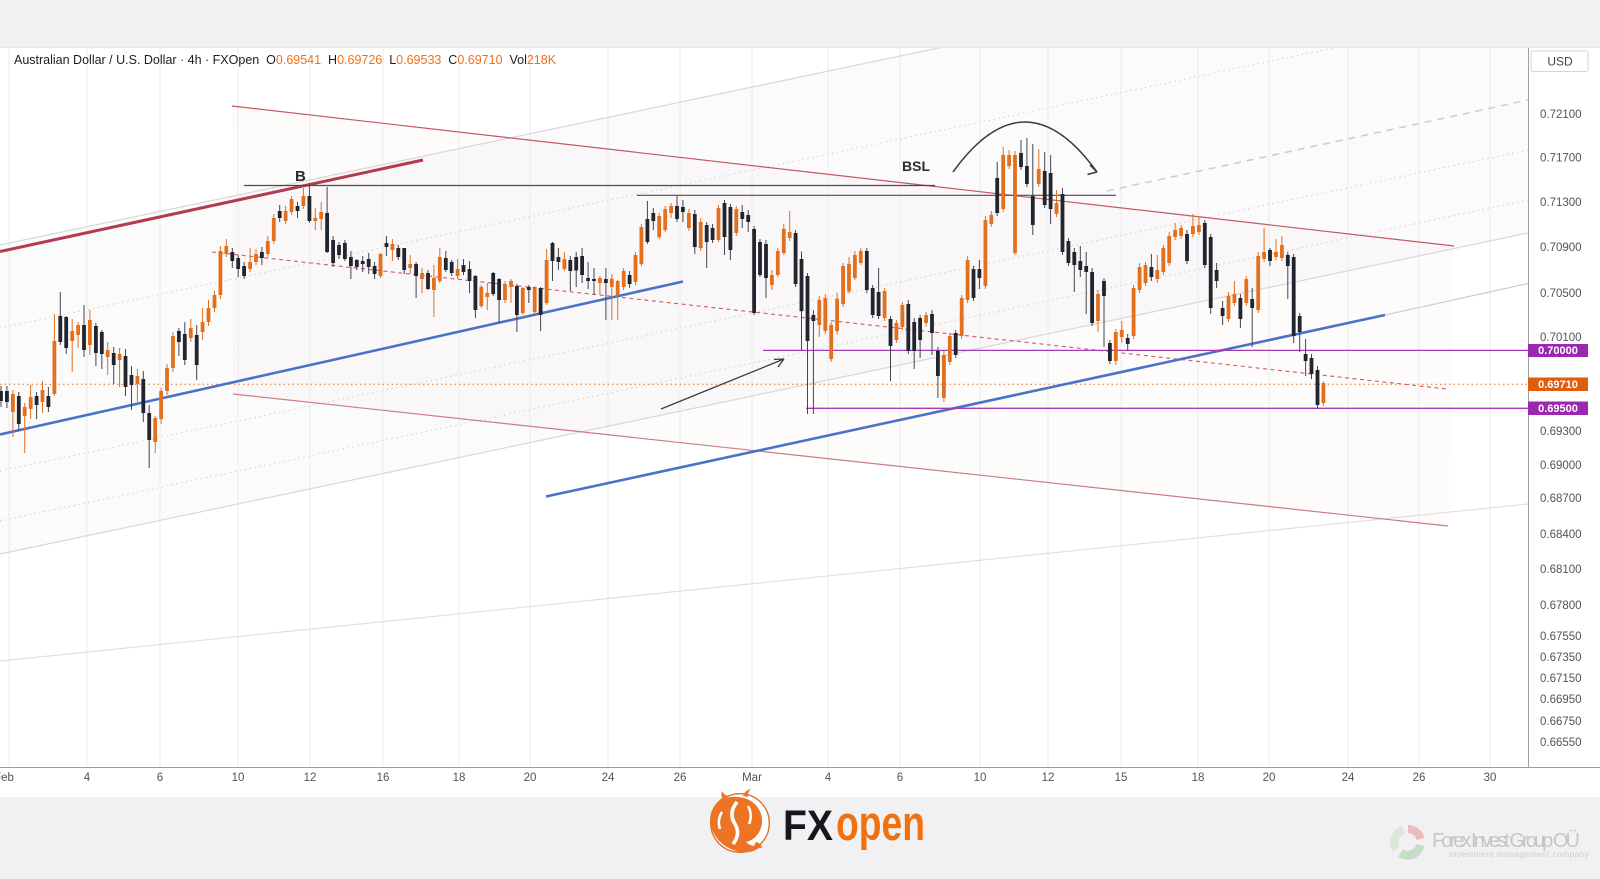  What do you see at coordinates (1561, 294) in the screenshot?
I see `svg-text: 0.70500` at bounding box center [1561, 294].